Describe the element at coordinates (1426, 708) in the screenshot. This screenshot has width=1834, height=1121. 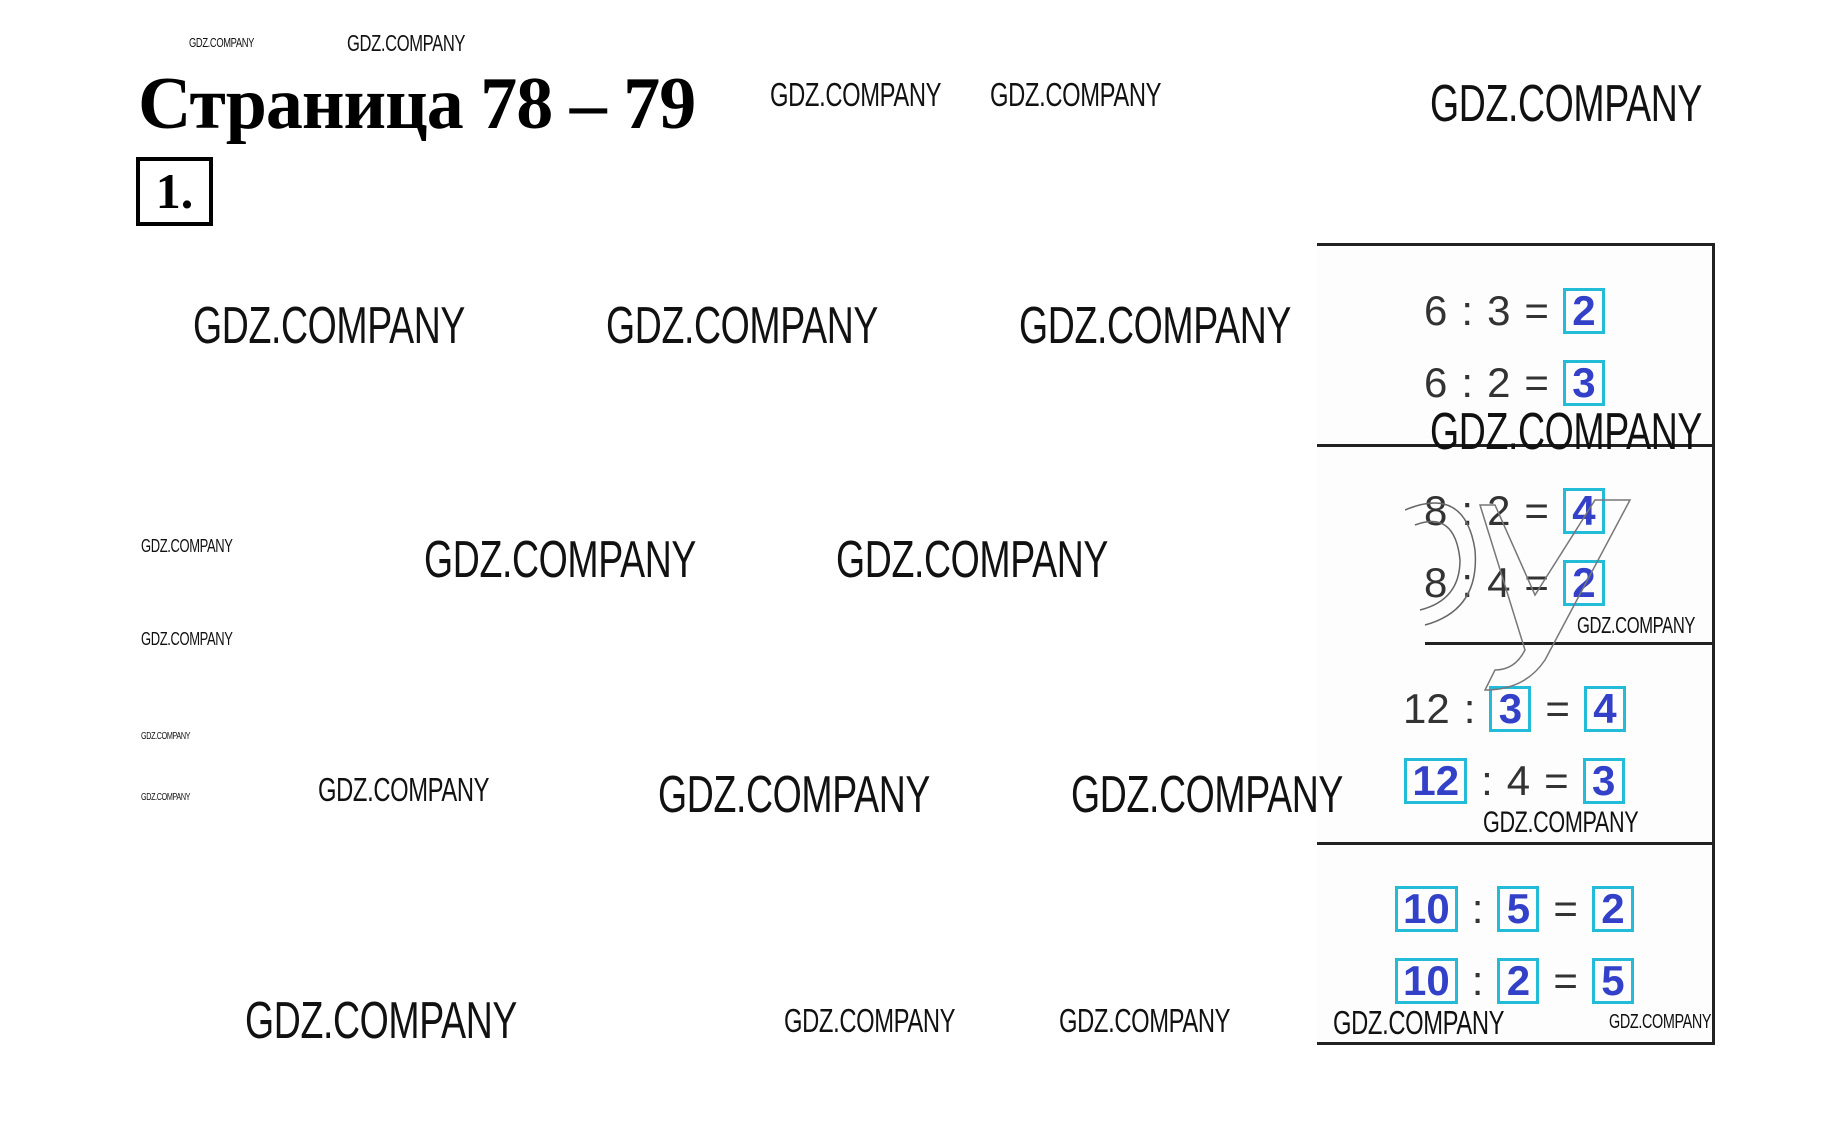
I see `equation-term: 12` at that location.